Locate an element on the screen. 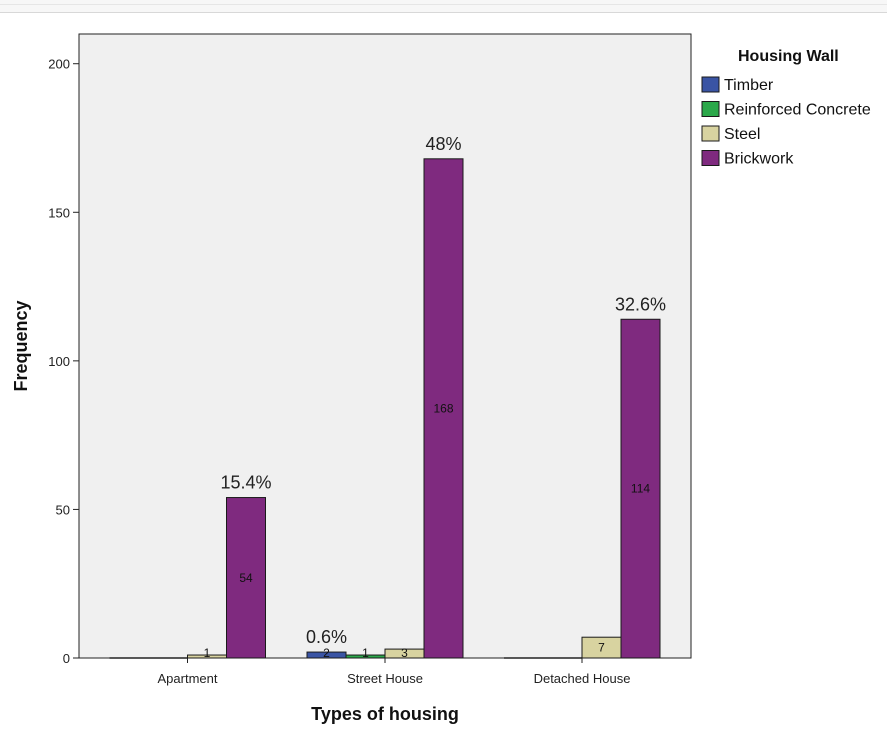 This screenshot has width=887, height=751. percent-label-street-house-timber: 0.6% is located at coordinates (326, 637).